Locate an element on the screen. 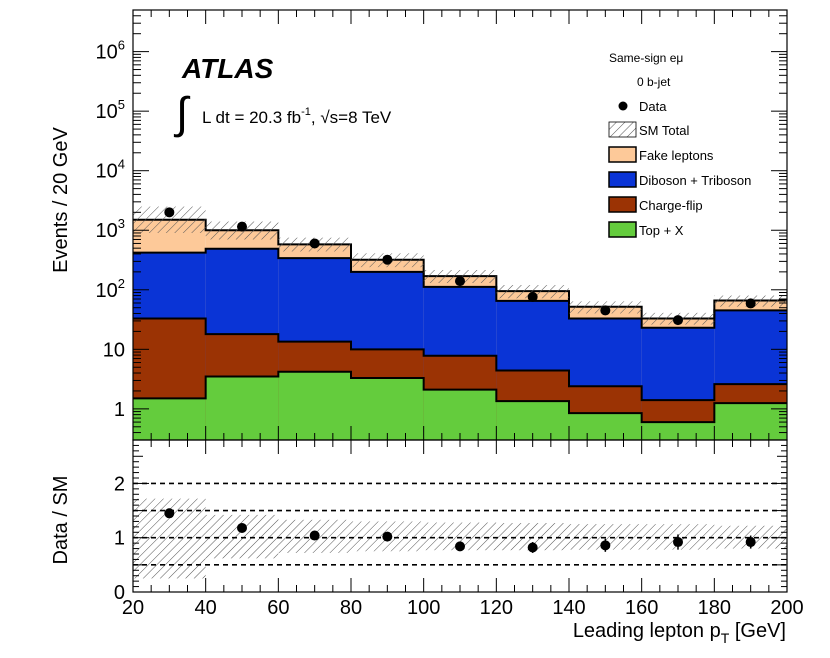  legend-diboson-swatch is located at coordinates (622, 179).